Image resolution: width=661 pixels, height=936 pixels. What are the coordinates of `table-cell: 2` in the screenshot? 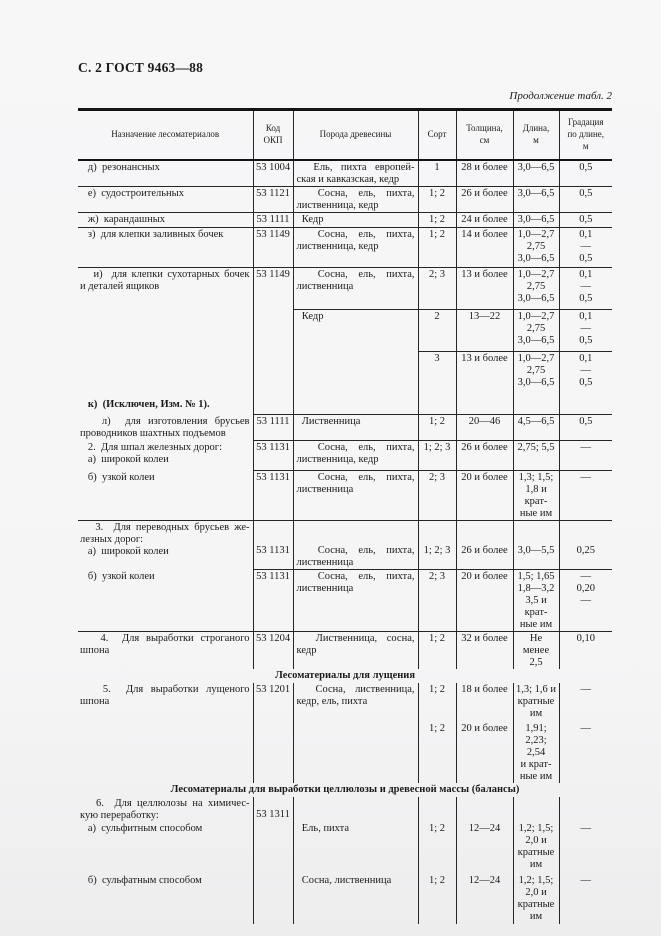 It's located at (436, 330).